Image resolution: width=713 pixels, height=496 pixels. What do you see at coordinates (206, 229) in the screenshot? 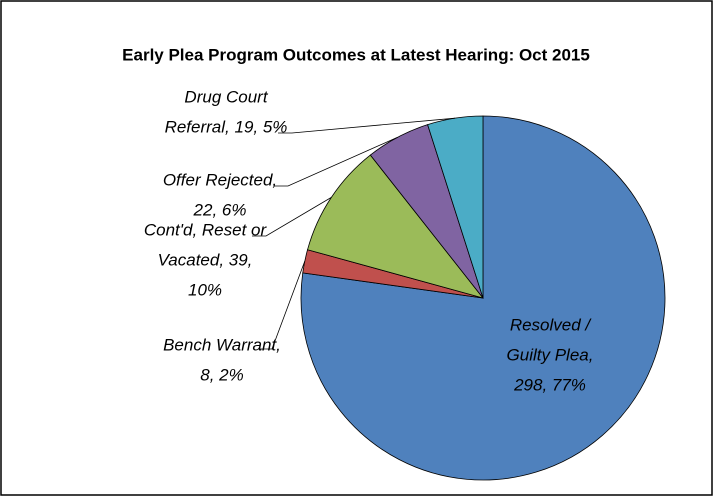
I see `data-label: Cont'd, Reset or` at bounding box center [206, 229].